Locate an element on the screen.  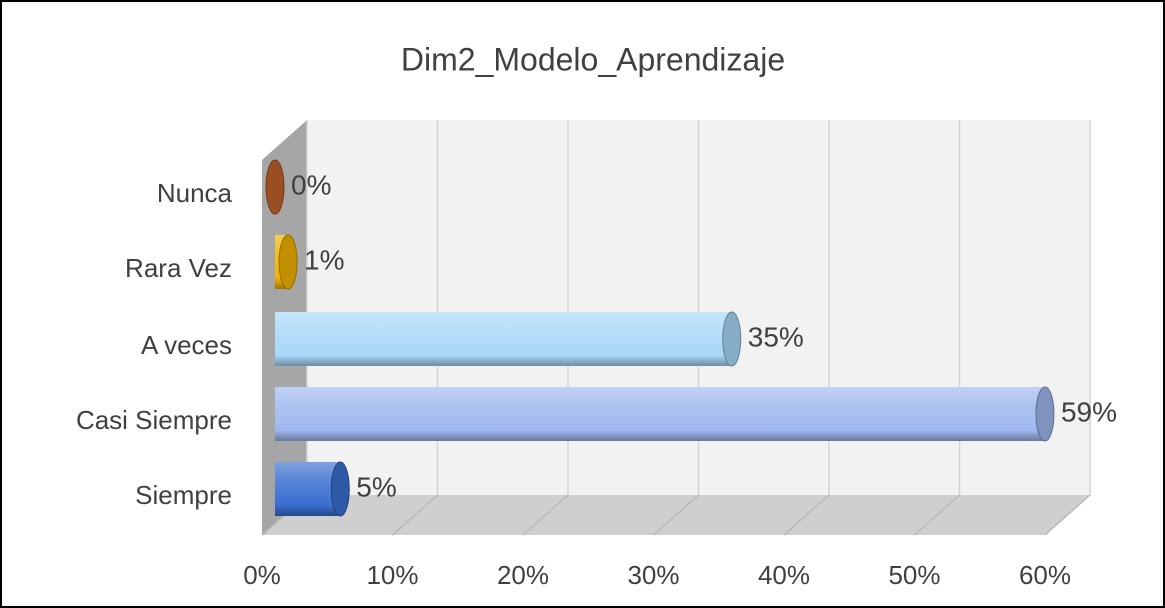
value-label: 1% is located at coordinates (324, 259).